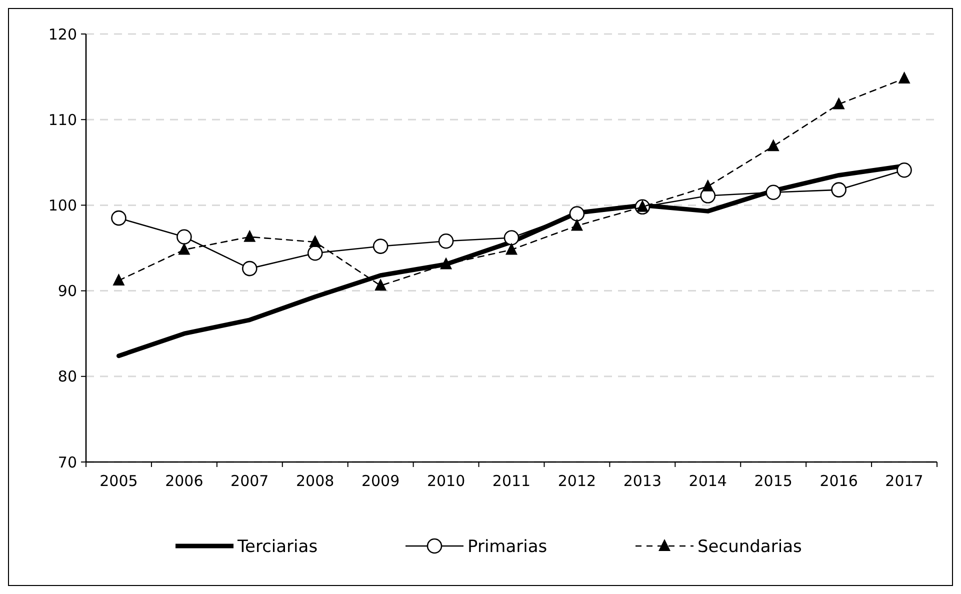  What do you see at coordinates (839, 481) in the screenshot?
I see `x-tick-label: 2016` at bounding box center [839, 481].